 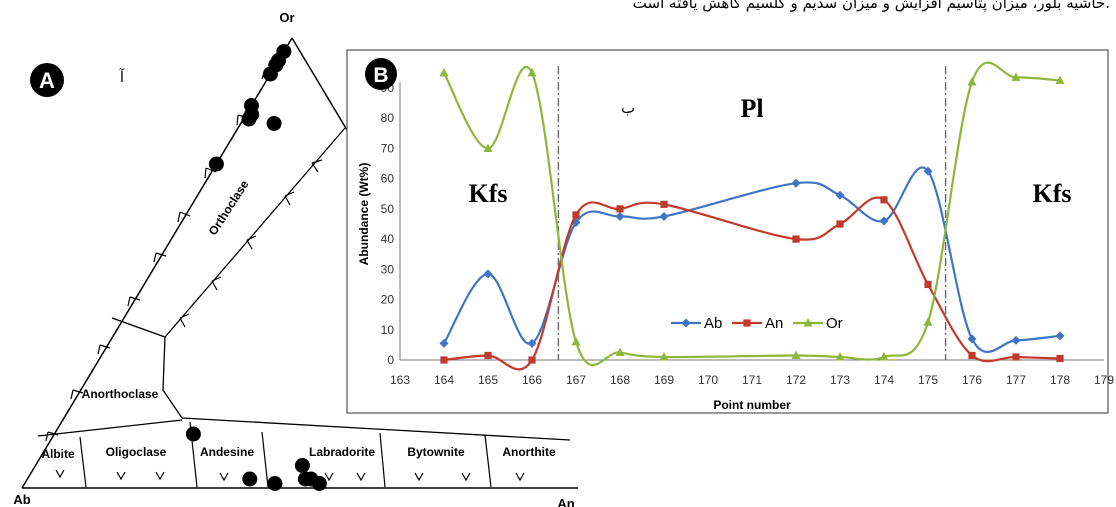 What do you see at coordinates (1060, 380) in the screenshot?
I see `x-tick-label: 178` at bounding box center [1060, 380].